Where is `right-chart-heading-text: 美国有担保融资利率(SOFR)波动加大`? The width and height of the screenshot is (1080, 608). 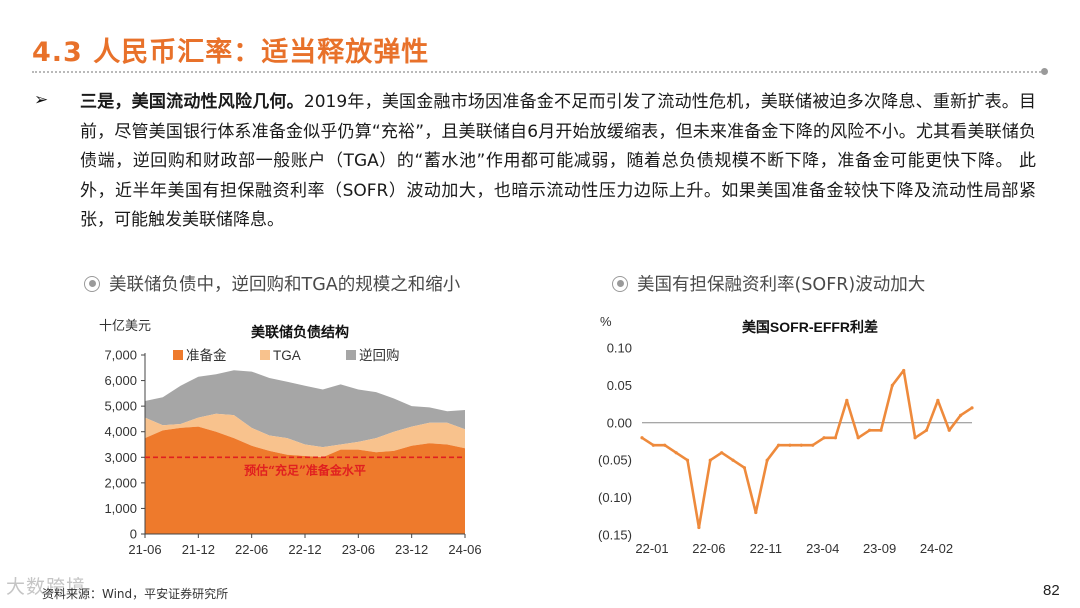
right-chart-heading-text: 美国有担保融资利率(SOFR)波动加大 is located at coordinates (781, 285).